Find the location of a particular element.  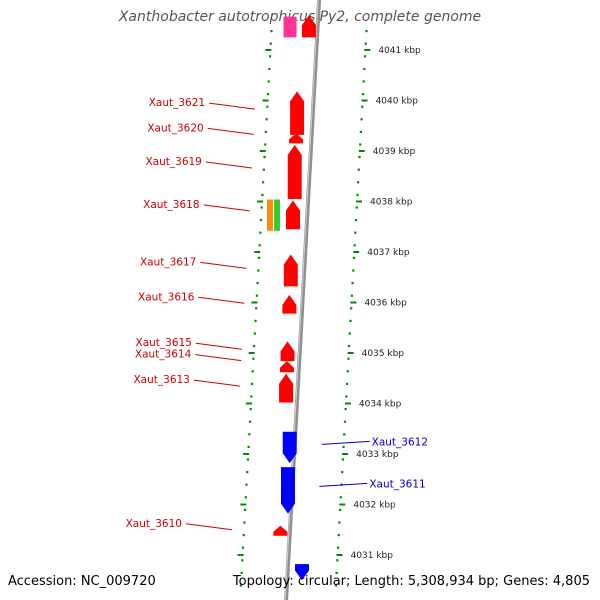

kbp-tick-label: 4035 kbp is located at coordinates (383, 354).